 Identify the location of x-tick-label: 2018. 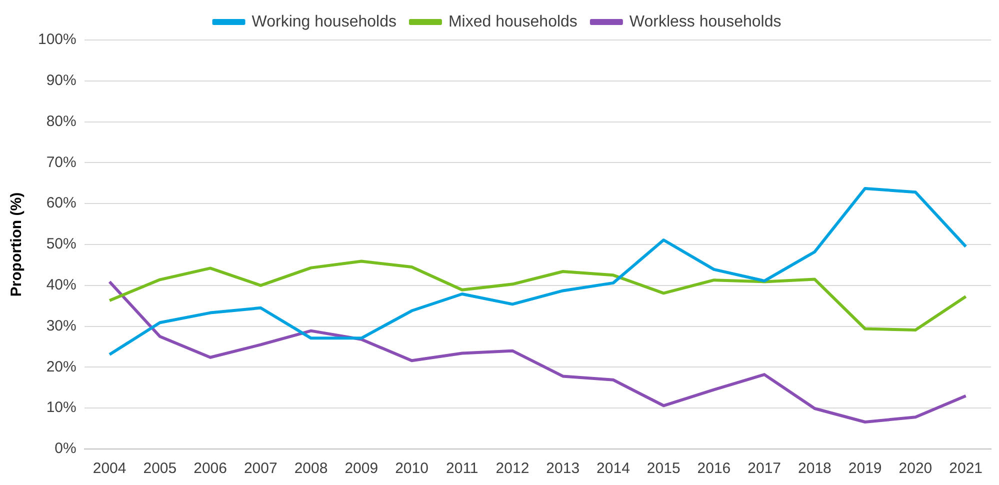
(815, 469).